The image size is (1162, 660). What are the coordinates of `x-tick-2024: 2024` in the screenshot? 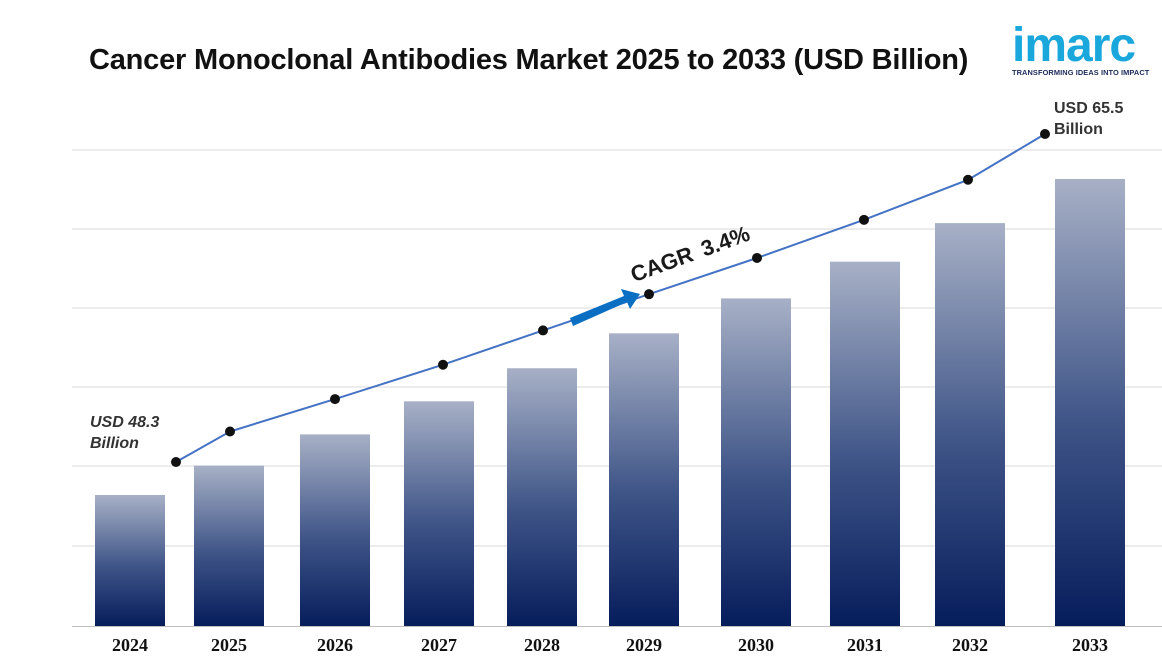 It's located at (130, 645).